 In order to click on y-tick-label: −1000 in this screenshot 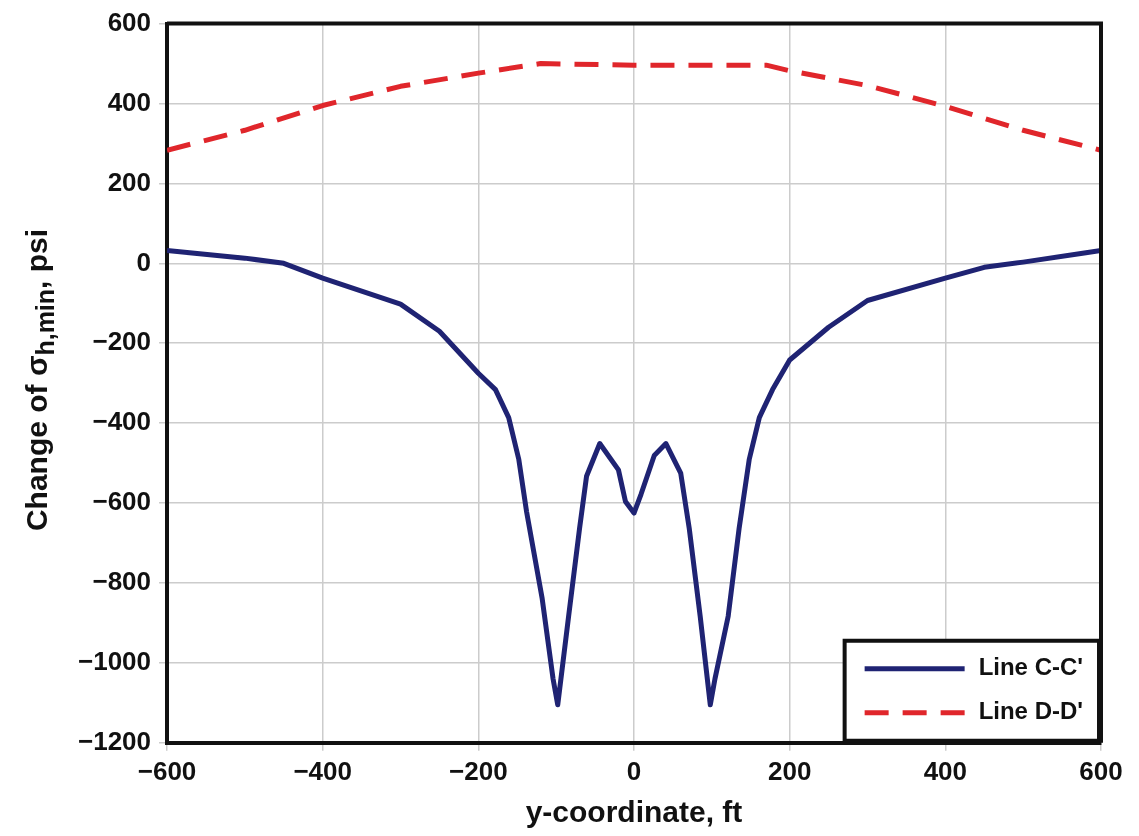, I will do `click(114, 661)`.